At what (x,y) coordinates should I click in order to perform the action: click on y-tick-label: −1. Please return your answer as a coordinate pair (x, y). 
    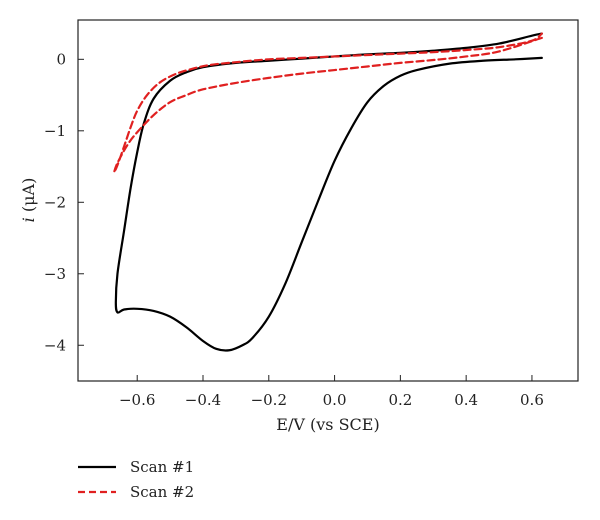
    Looking at the image, I should click on (55, 131).